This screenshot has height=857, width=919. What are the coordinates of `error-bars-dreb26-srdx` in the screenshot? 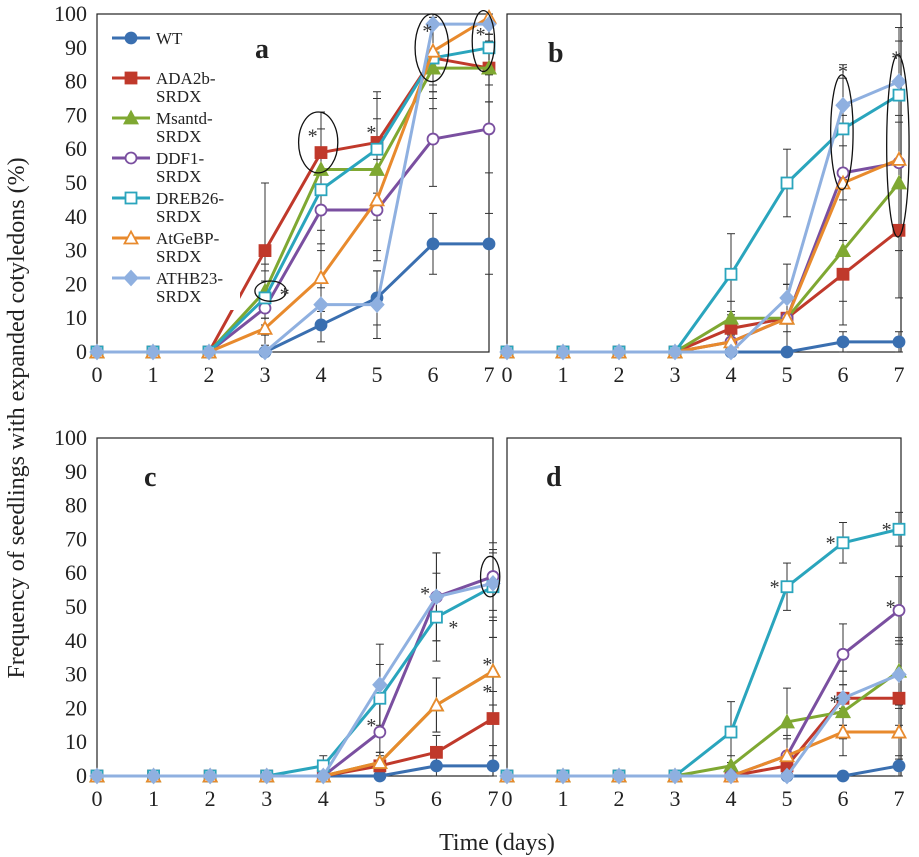 It's located at (815, 171).